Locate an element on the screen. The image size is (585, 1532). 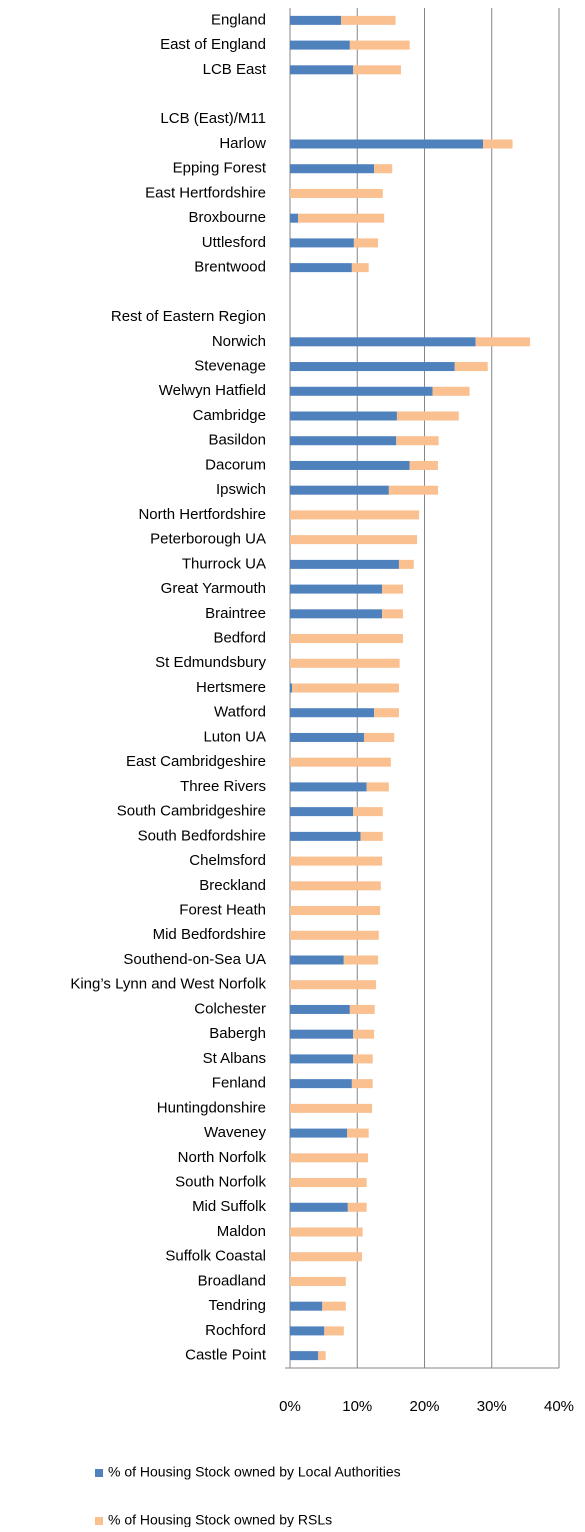
y-tick-label: North Norfolk is located at coordinates (222, 1157).